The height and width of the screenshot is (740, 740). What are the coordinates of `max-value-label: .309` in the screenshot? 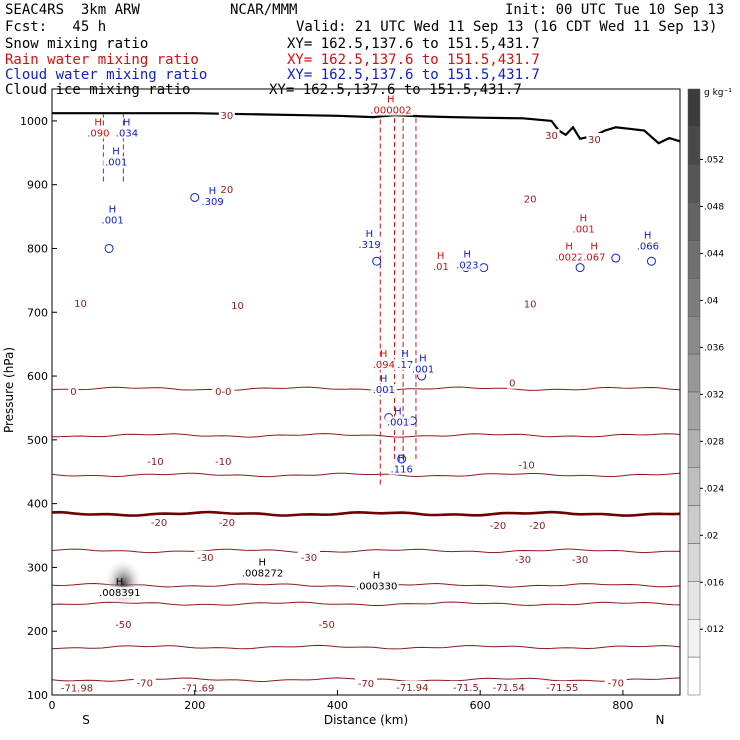 It's located at (212, 202).